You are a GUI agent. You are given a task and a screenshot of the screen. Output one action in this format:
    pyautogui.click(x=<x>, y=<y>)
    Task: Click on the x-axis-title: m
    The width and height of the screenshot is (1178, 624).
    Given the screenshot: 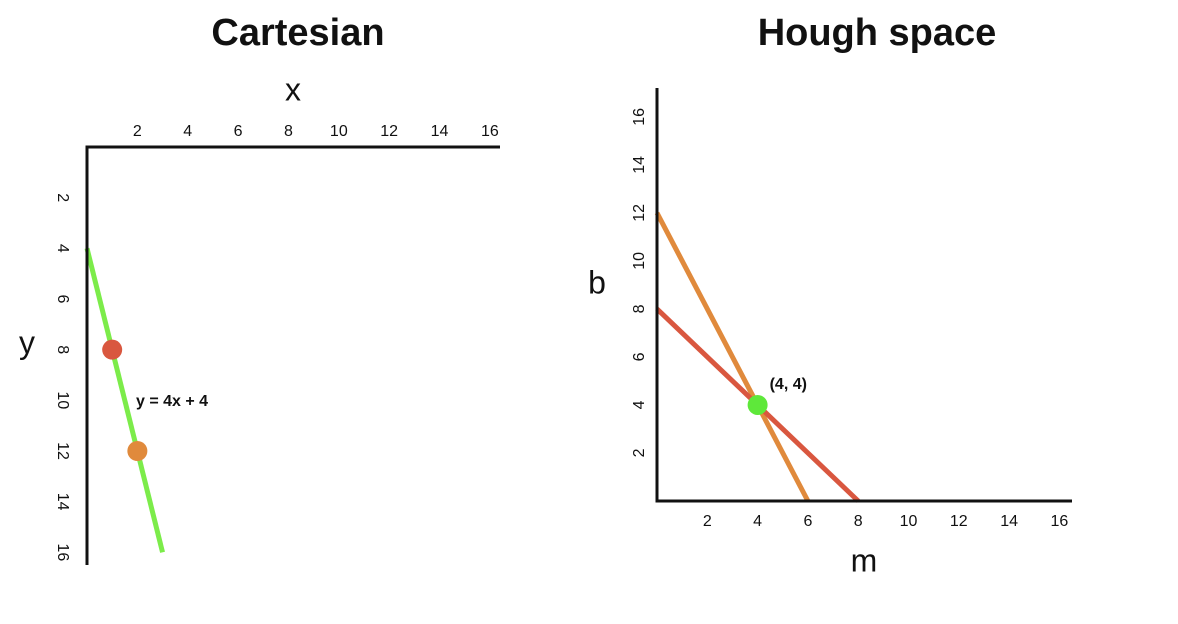 What is the action you would take?
    pyautogui.click(x=864, y=560)
    